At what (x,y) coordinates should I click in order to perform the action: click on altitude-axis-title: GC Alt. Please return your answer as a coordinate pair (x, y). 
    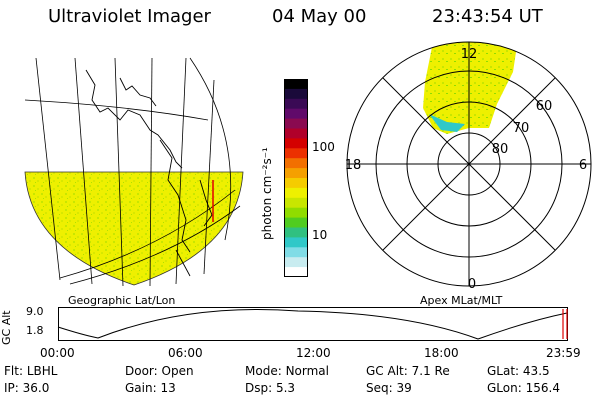
    Looking at the image, I should click on (6, 327).